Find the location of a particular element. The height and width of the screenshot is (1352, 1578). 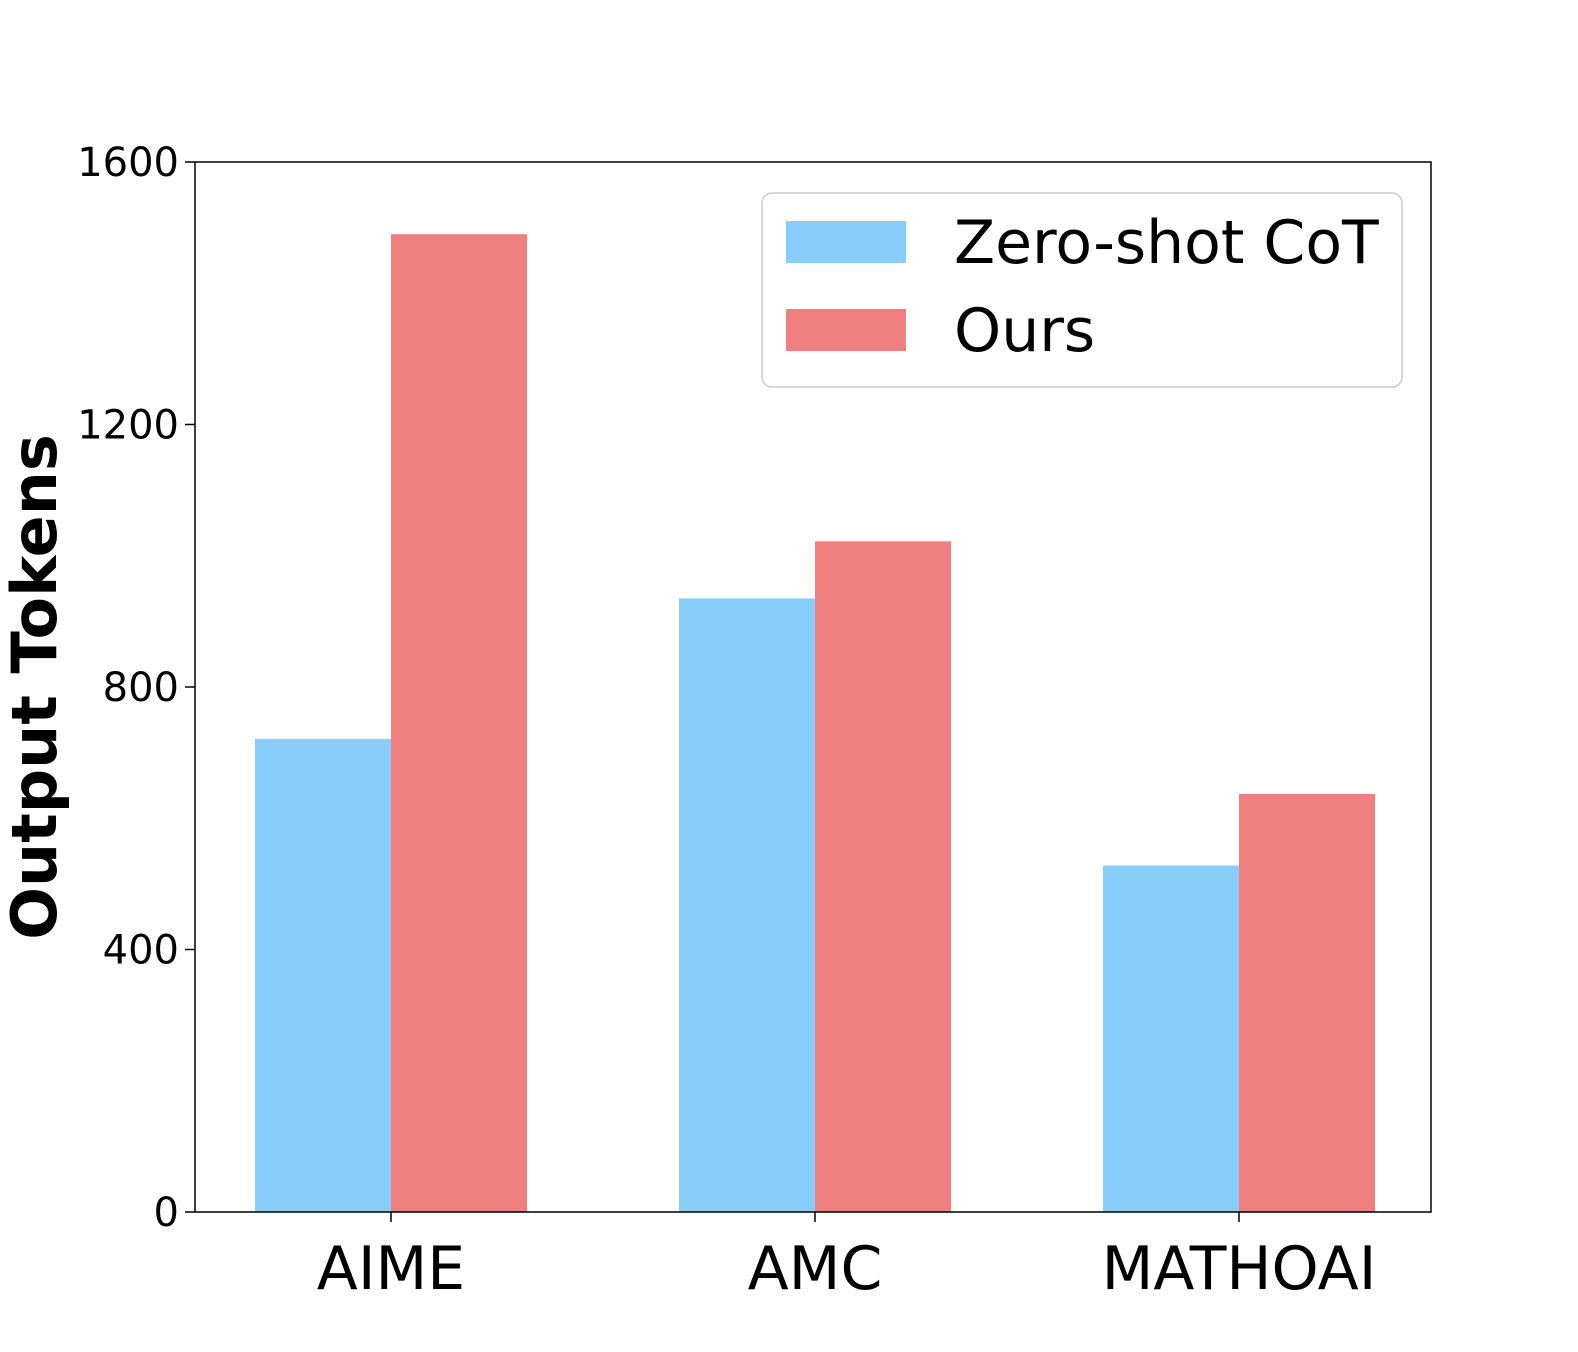

y-tick-label: 1600 is located at coordinates (128, 163).